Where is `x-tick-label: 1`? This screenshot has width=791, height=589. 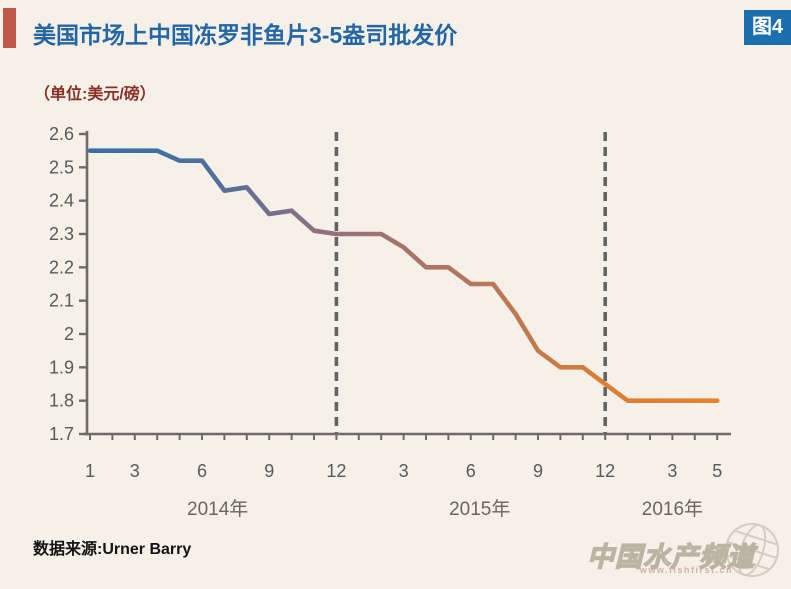 x-tick-label: 1 is located at coordinates (90, 471).